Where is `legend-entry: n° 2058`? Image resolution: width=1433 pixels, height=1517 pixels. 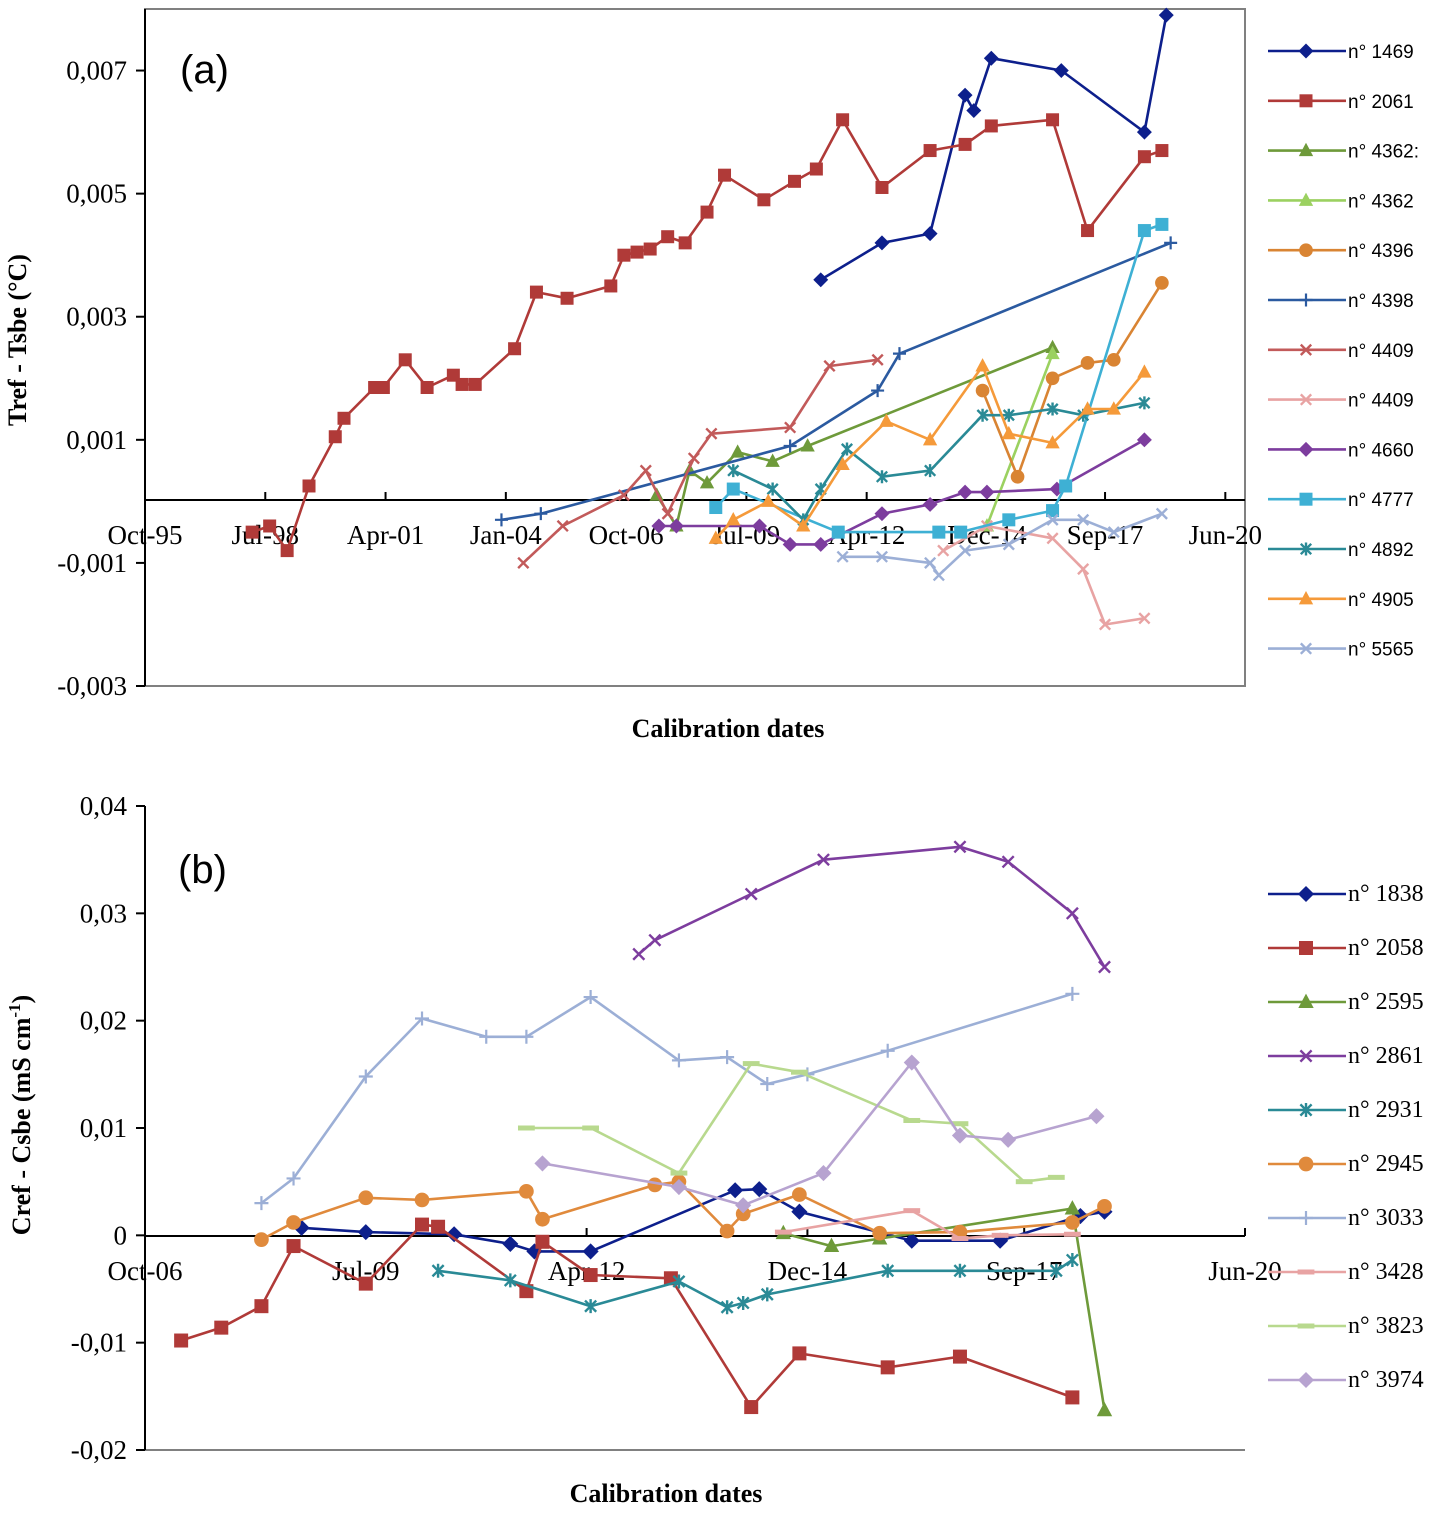 legend-entry: n° 2058 is located at coordinates (1346, 948).